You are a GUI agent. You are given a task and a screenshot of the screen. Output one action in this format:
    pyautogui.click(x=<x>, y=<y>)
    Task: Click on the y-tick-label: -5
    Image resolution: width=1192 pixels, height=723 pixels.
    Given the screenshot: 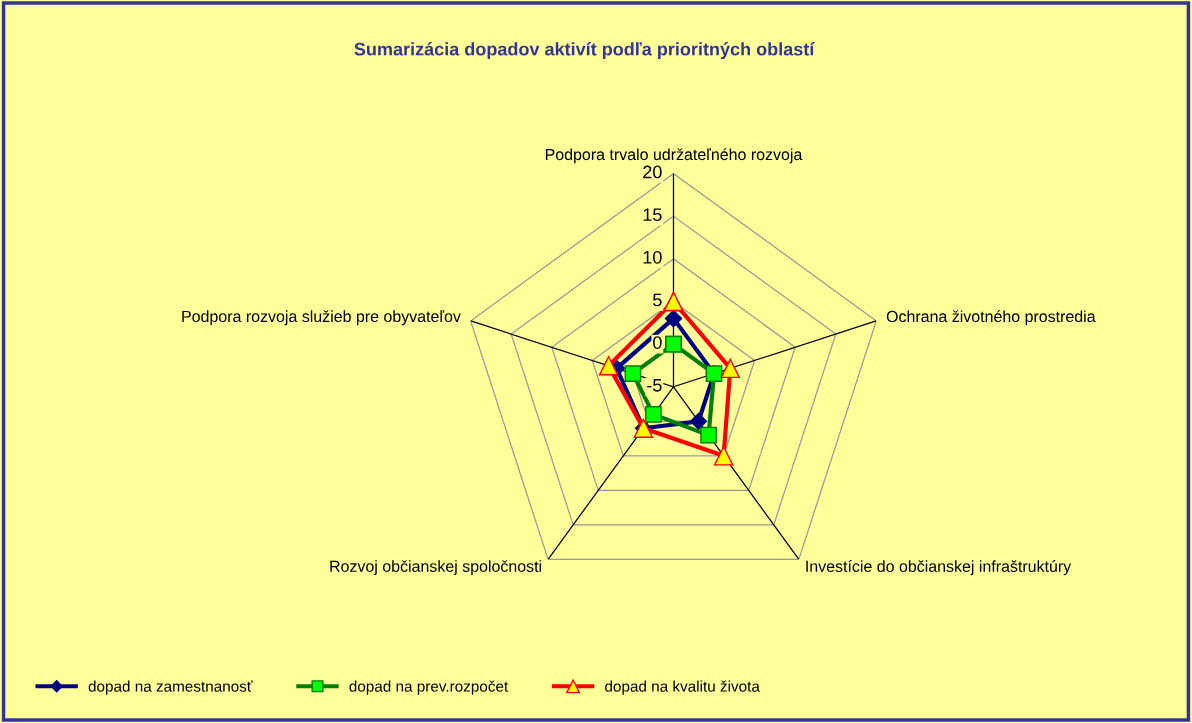 What is the action you would take?
    pyautogui.click(x=654, y=385)
    